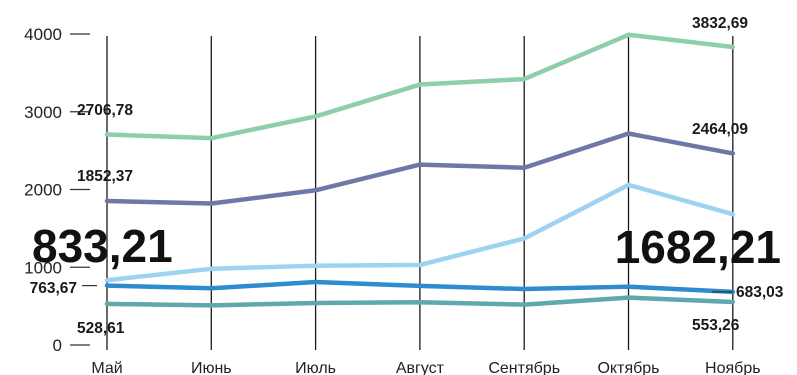 The height and width of the screenshot is (375, 797). Describe the element at coordinates (720, 23) in the screenshot. I see `series-end-label: 3832,69` at that location.